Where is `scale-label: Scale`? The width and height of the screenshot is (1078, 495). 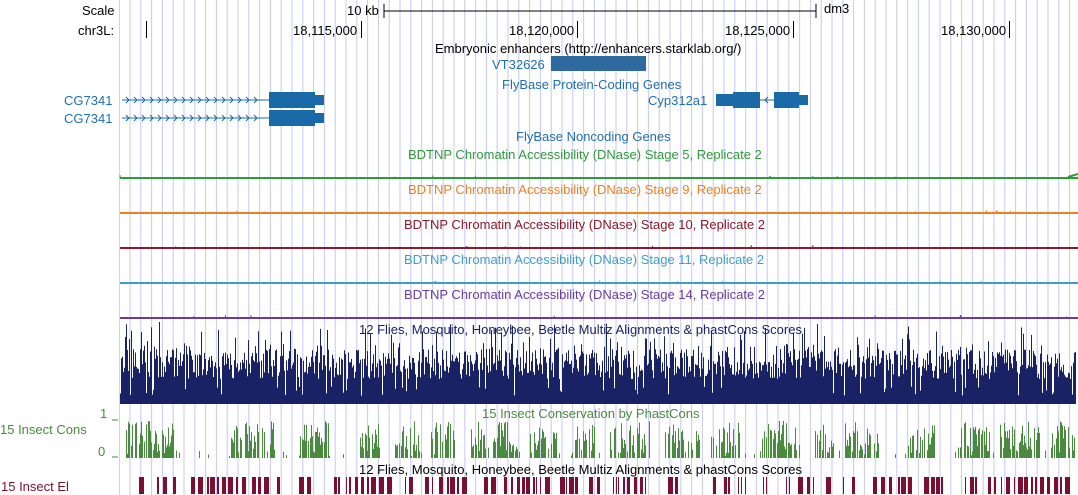 scale-label: Scale is located at coordinates (98, 10).